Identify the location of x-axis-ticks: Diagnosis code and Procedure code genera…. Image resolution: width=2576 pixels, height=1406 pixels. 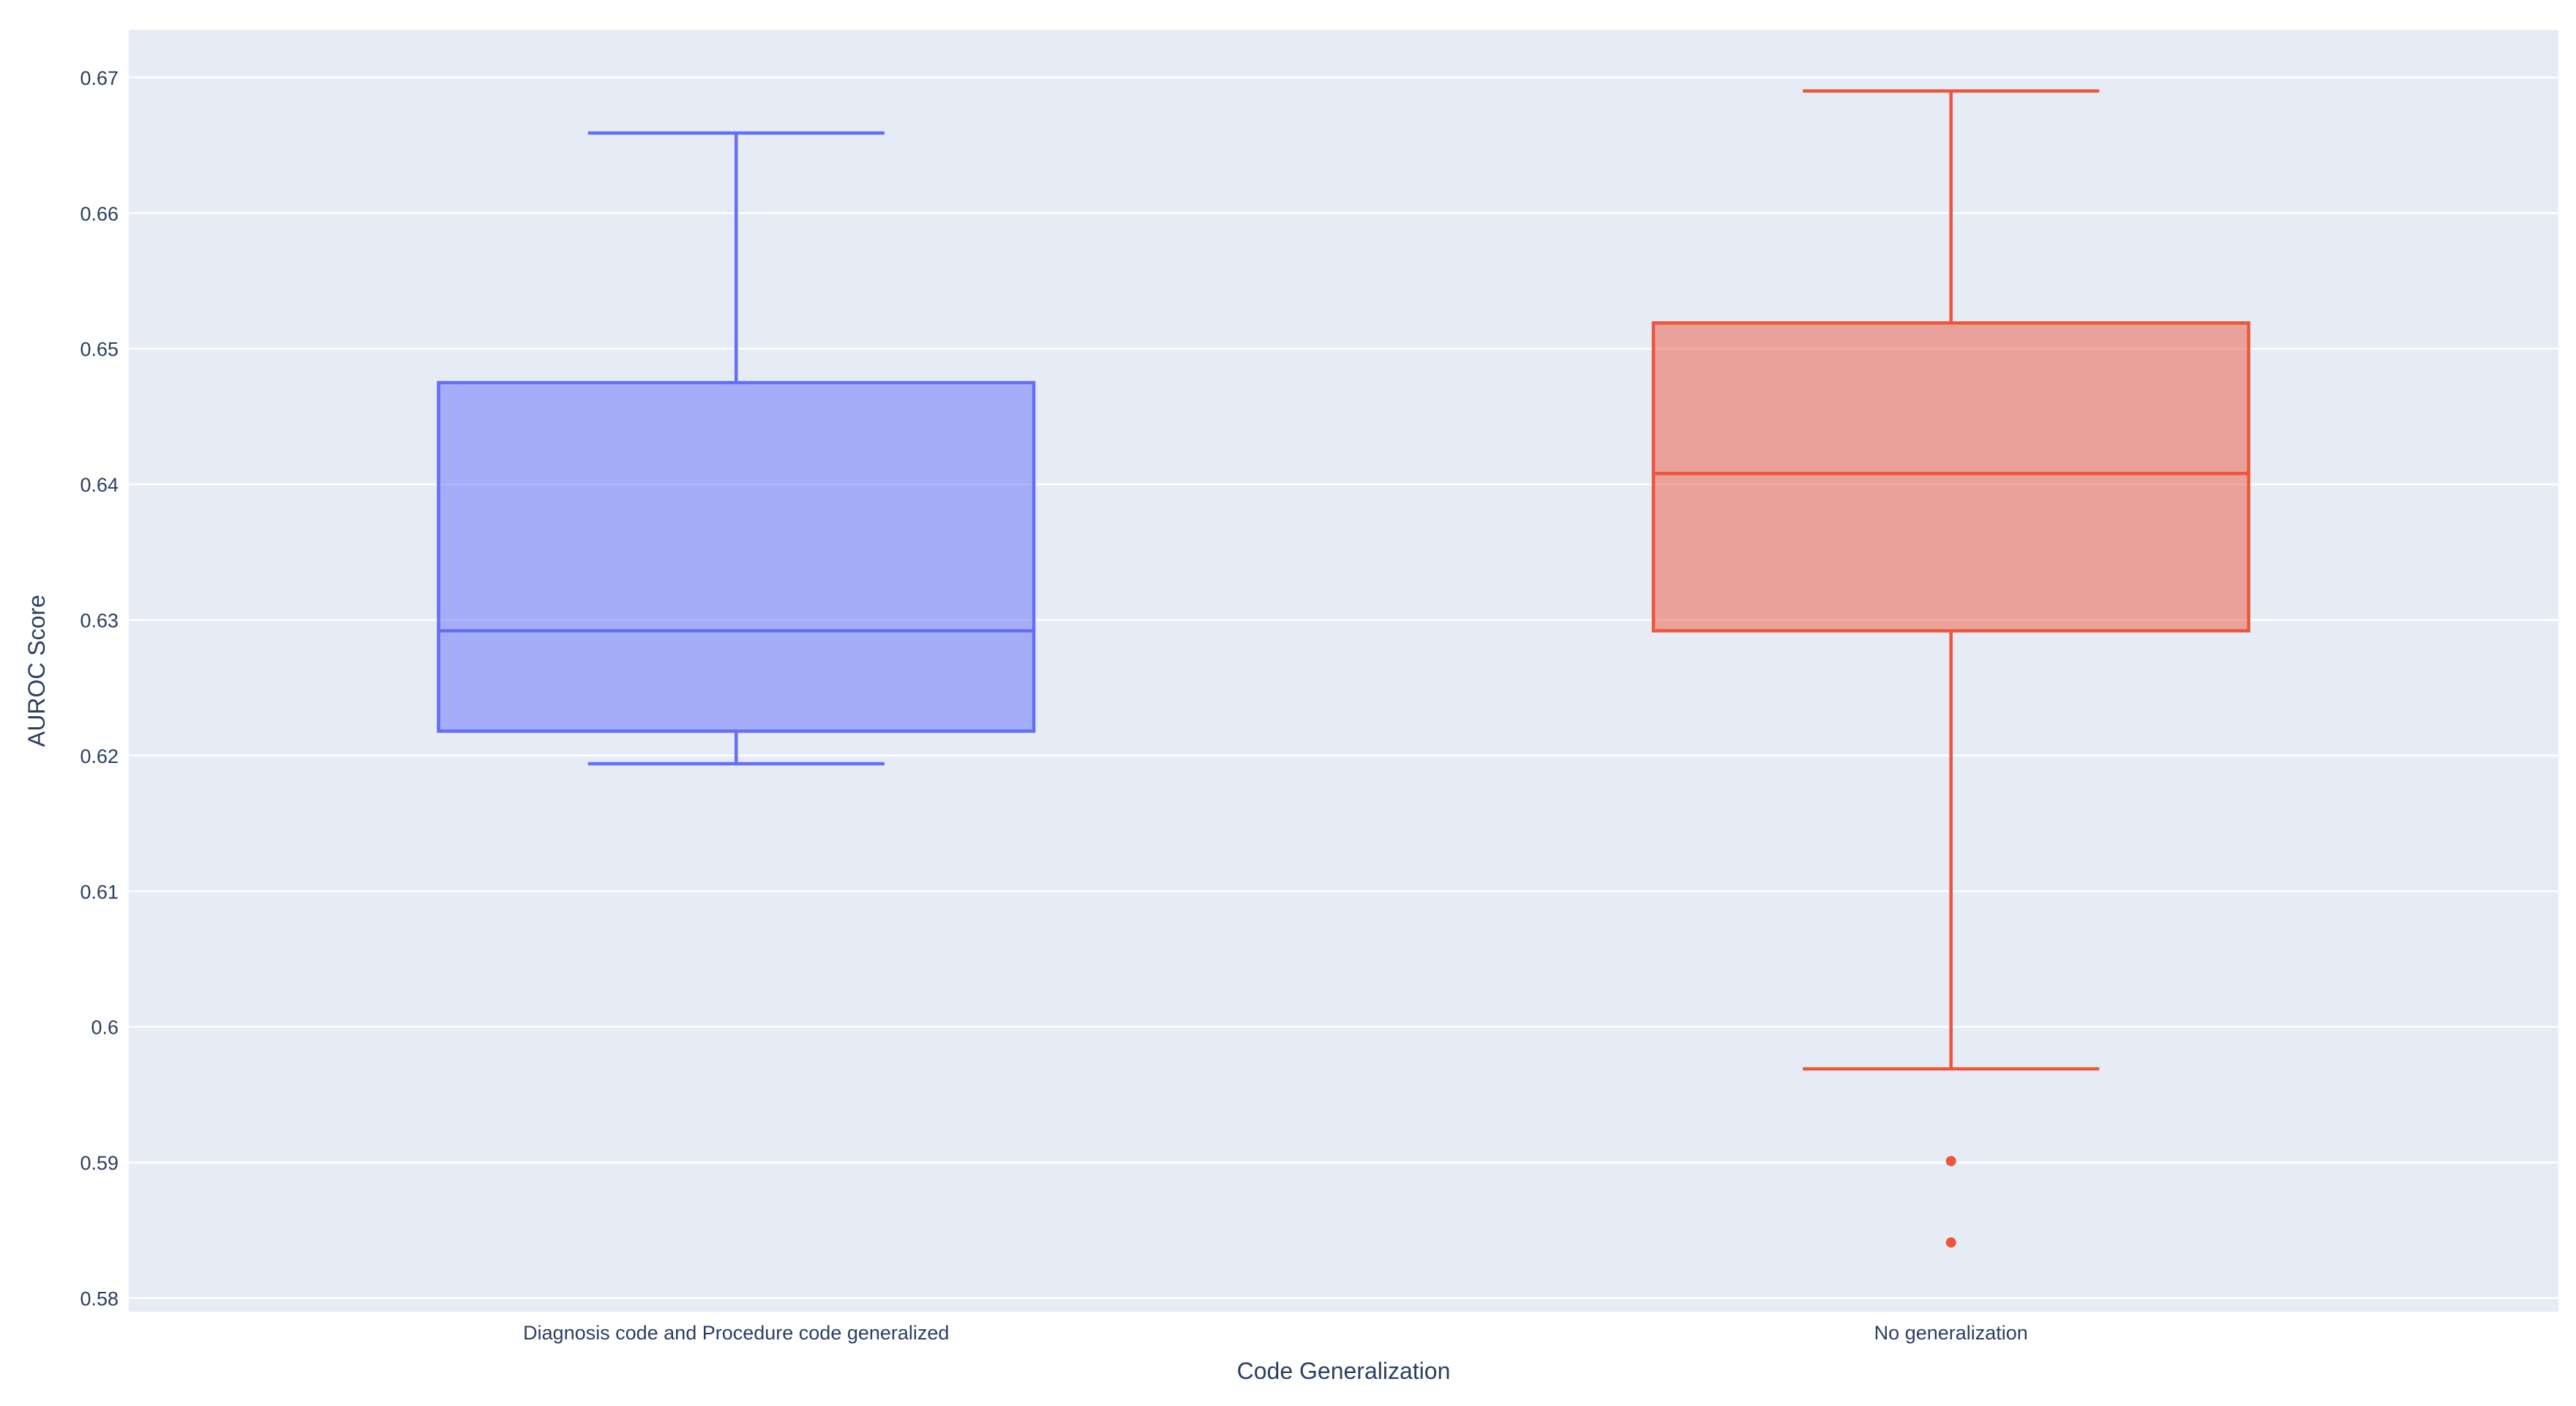
(1275, 1333).